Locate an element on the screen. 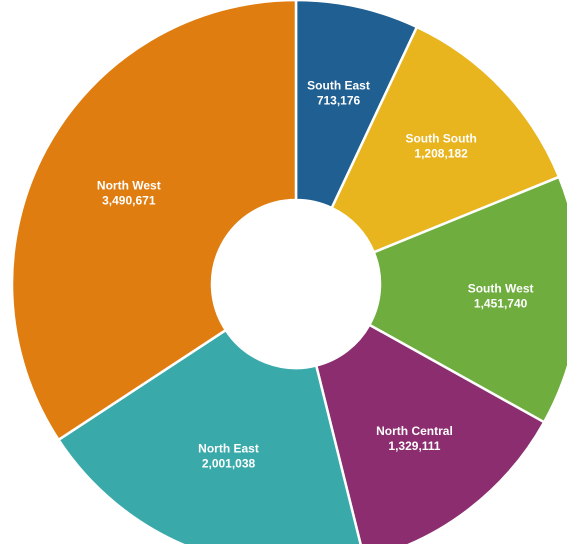  slice-label-south-east: South East 713,176 is located at coordinates (338, 93).